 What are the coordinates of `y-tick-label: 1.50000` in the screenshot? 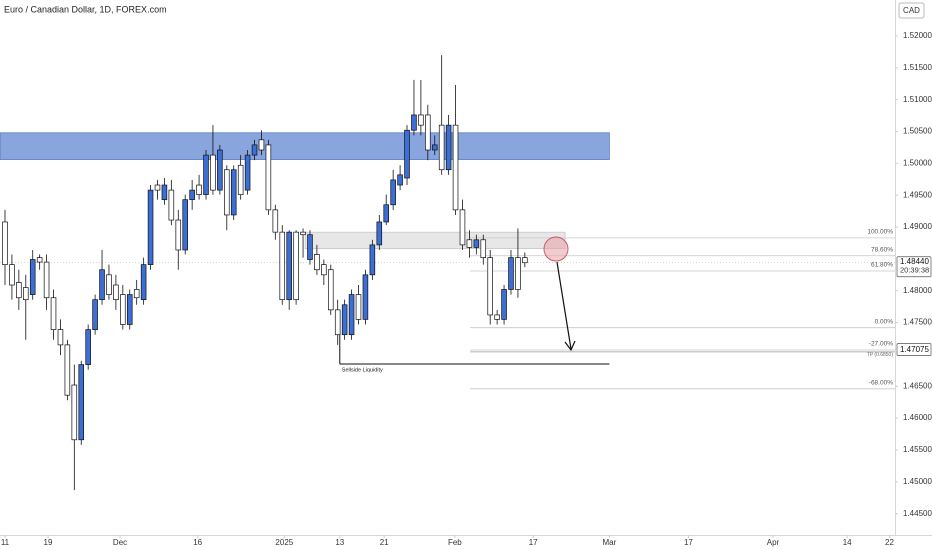 It's located at (917, 162).